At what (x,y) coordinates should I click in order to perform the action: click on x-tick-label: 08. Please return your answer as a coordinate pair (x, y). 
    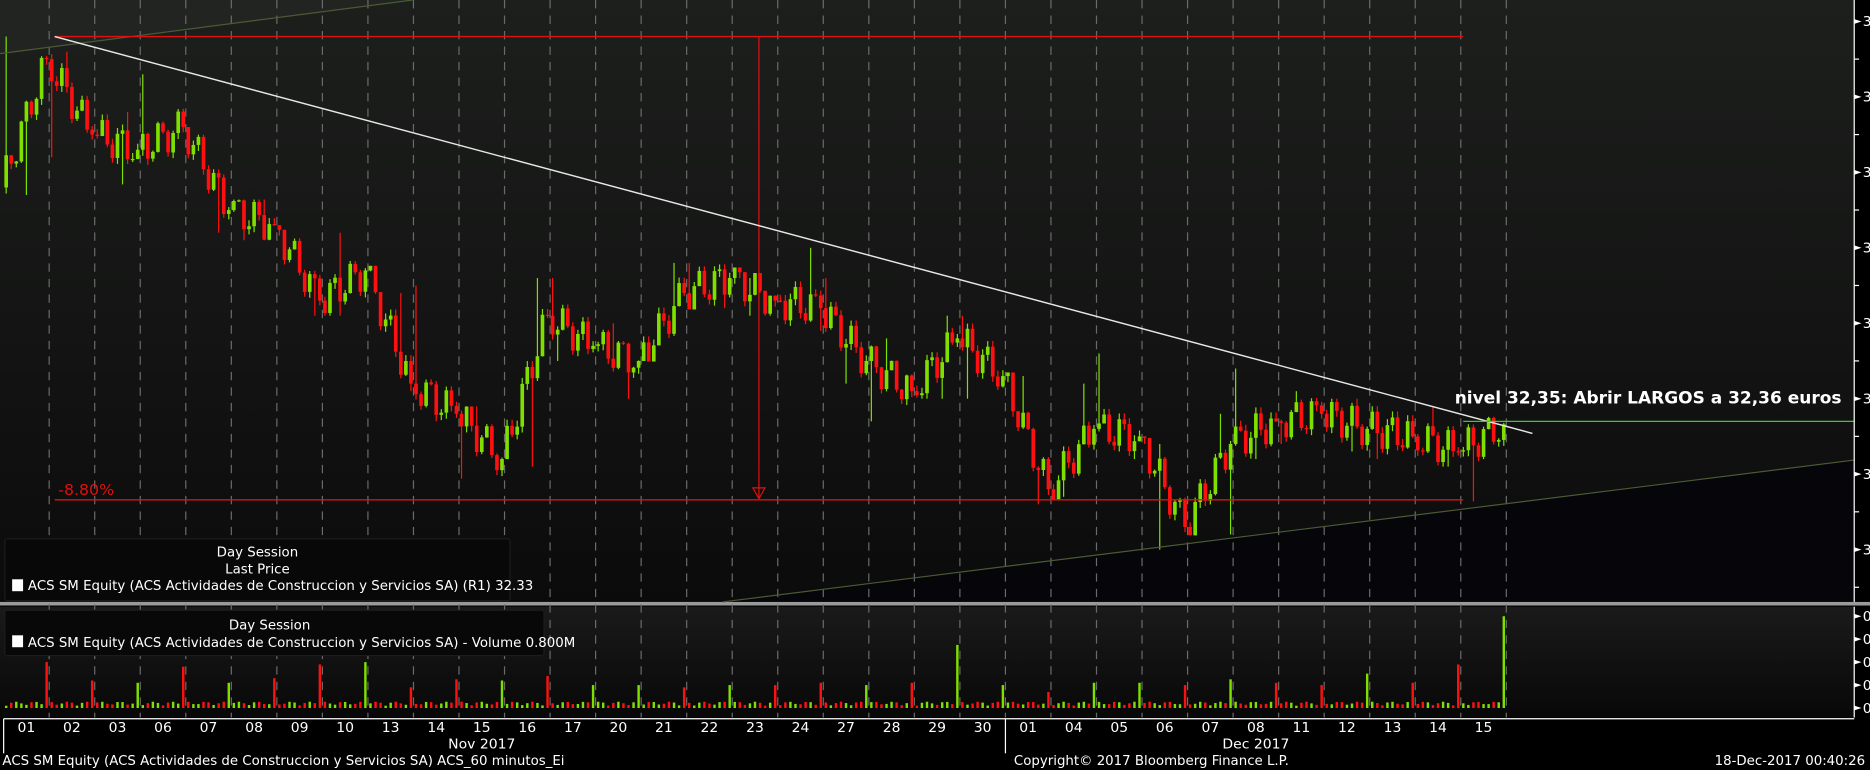
    Looking at the image, I should click on (1256, 728).